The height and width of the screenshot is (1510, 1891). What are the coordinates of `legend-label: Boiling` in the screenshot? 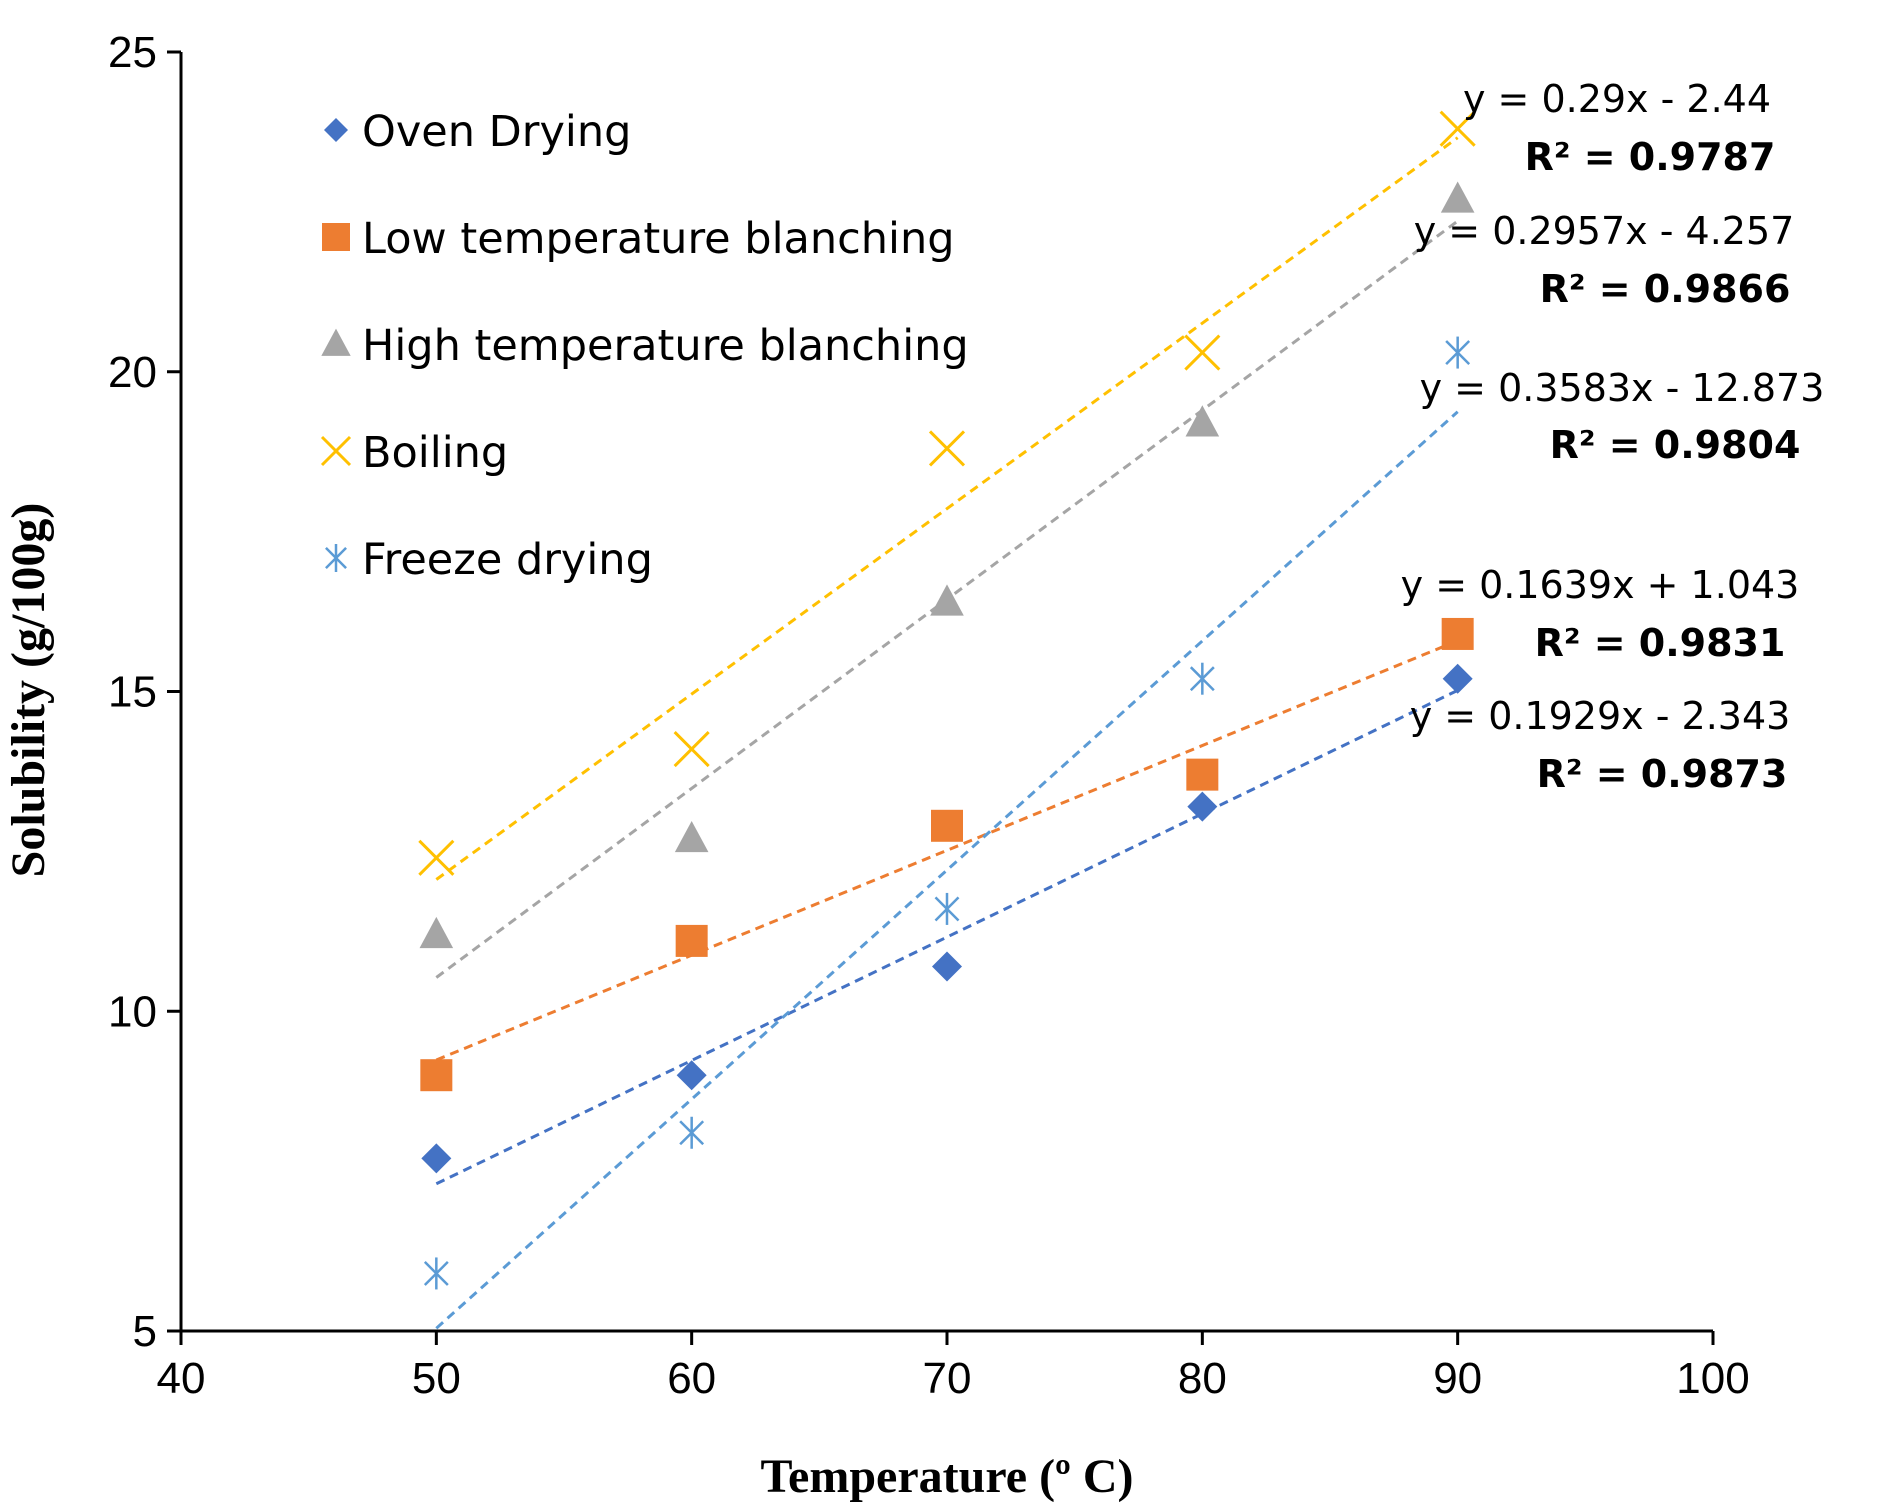 It's located at (435, 453).